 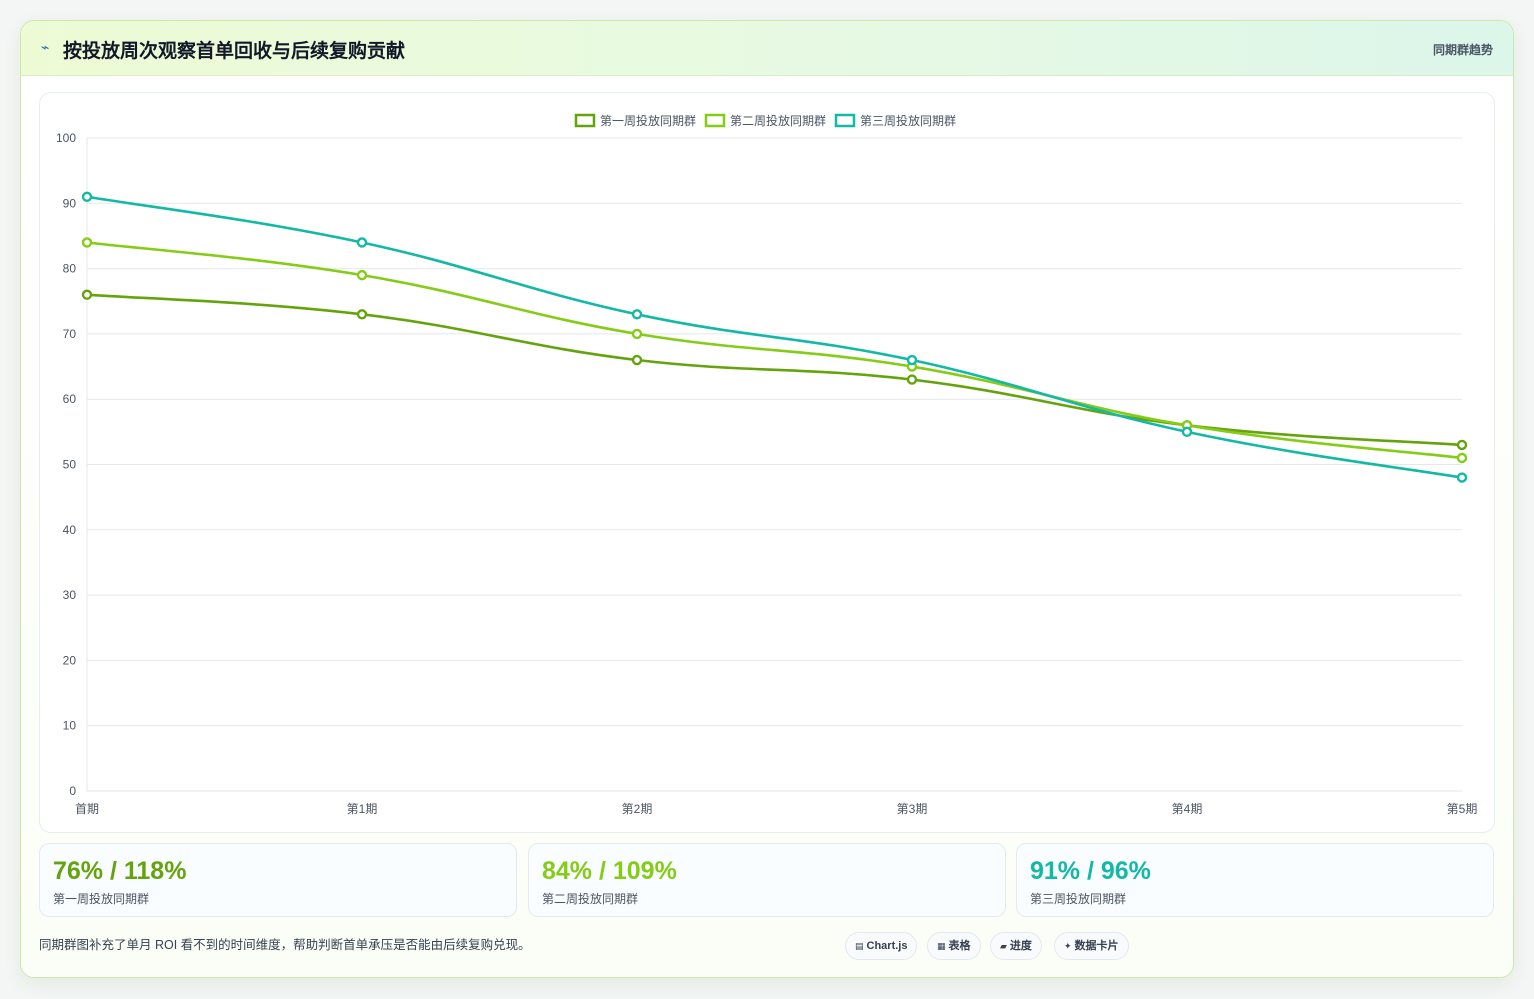 I want to click on kpi-value: 91% / 96%, so click(x=1090, y=871).